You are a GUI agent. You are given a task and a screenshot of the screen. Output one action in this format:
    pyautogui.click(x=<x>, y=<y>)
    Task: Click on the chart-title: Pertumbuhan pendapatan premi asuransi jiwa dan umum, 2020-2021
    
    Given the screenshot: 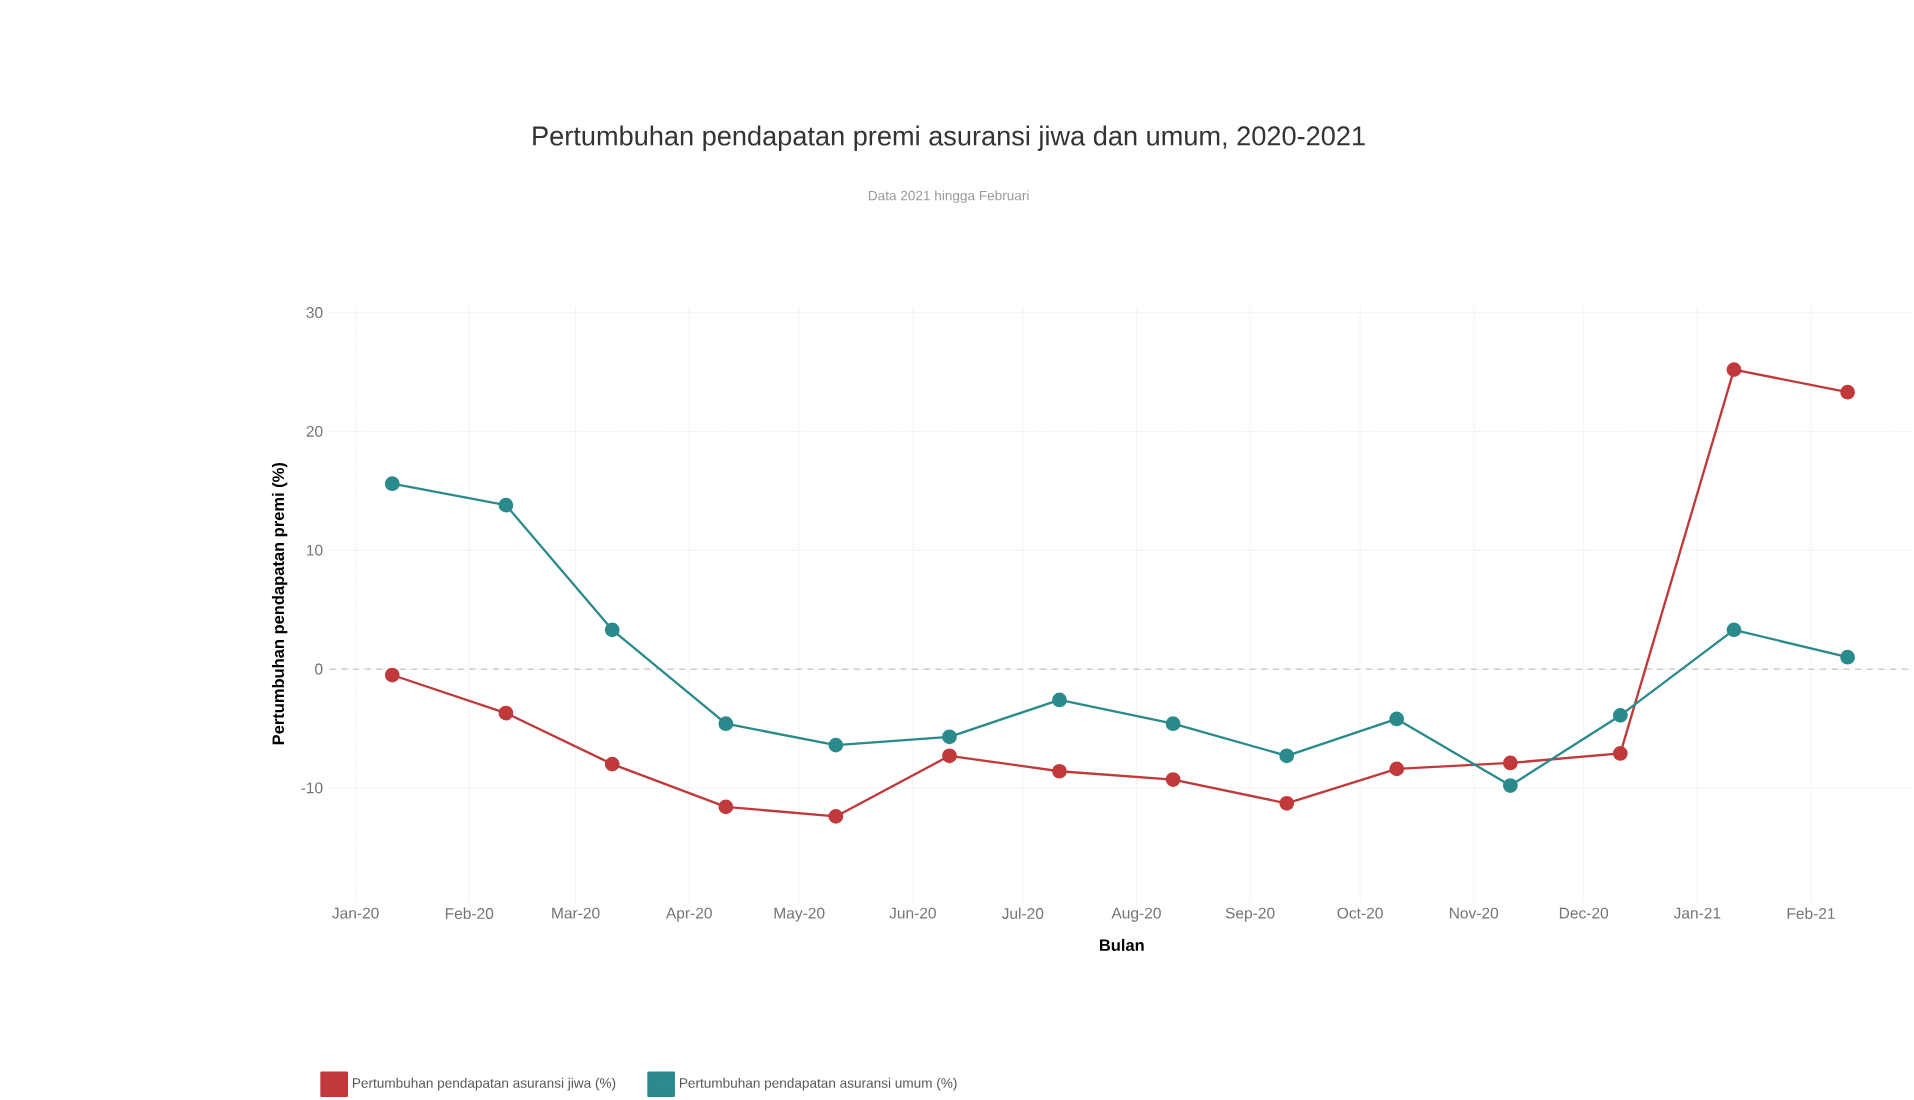 What is the action you would take?
    pyautogui.click(x=949, y=138)
    